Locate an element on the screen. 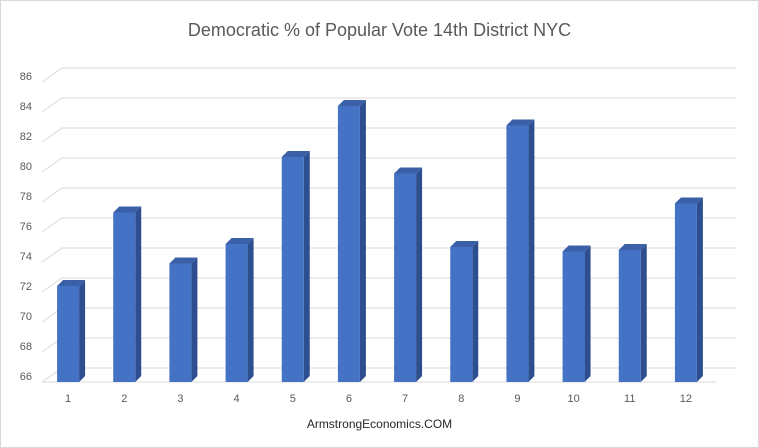 The height and width of the screenshot is (448, 759). x-tick-label: 12 is located at coordinates (686, 399).